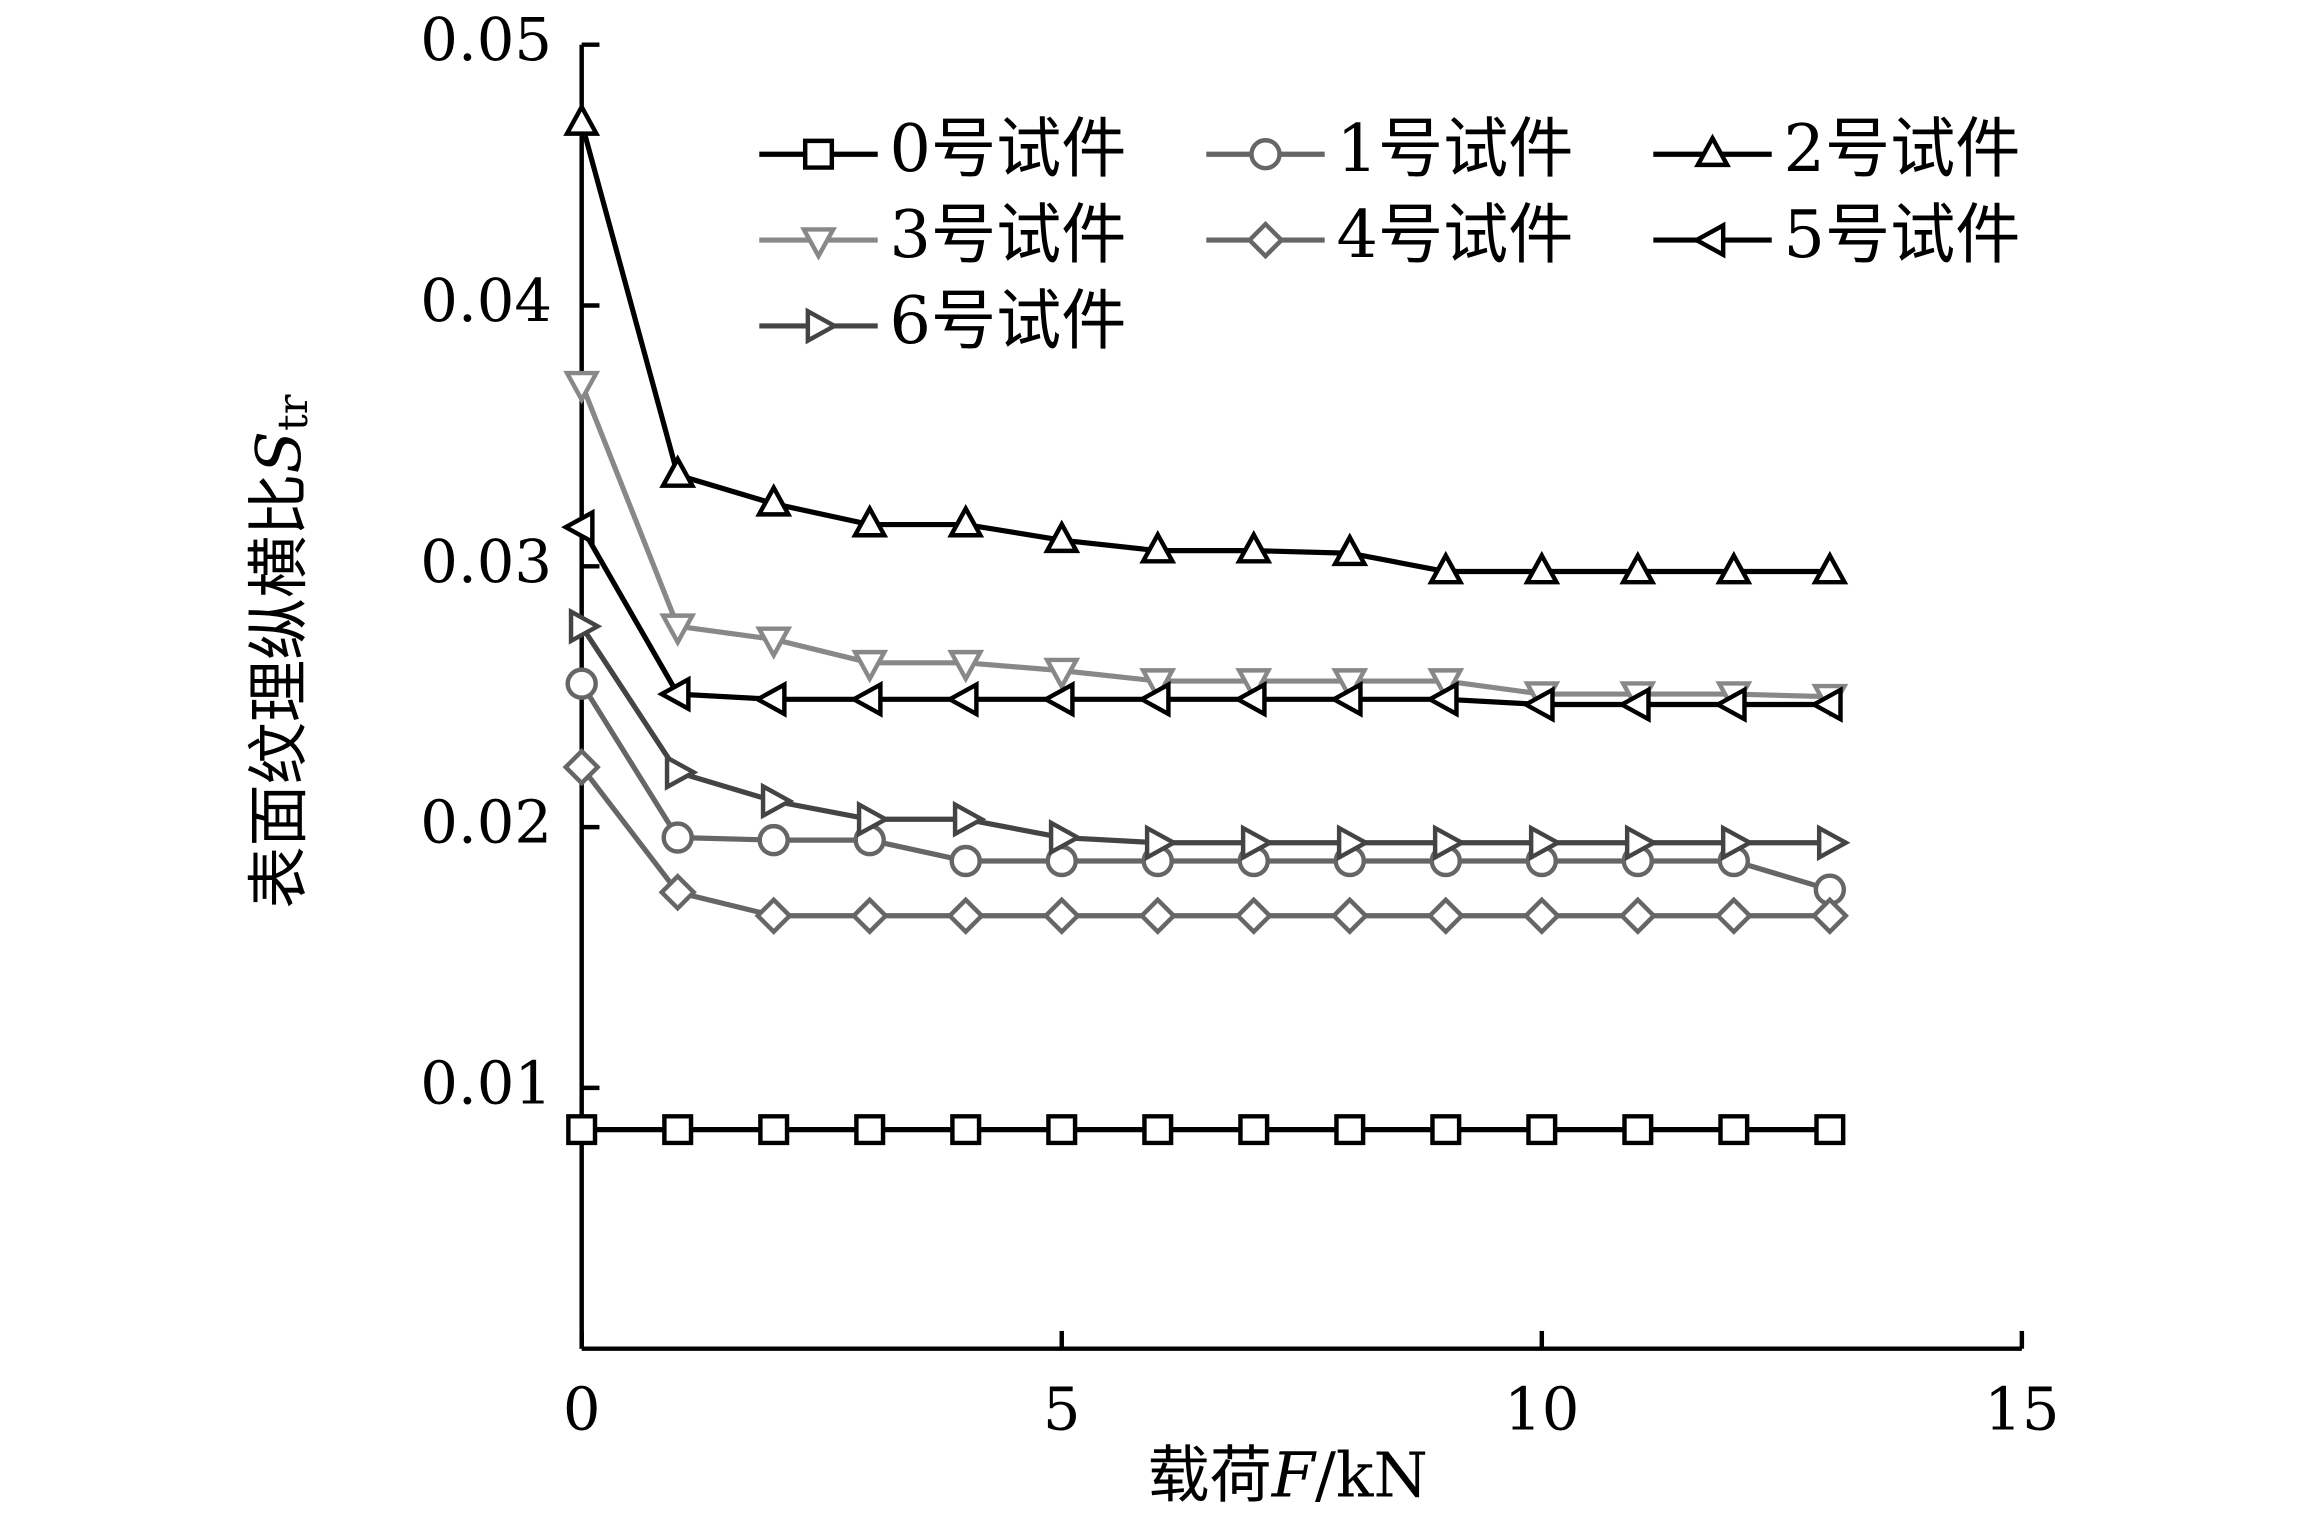  What do you see at coordinates (1902, 235) in the screenshot?
I see `legend-label: 5号试件` at bounding box center [1902, 235].